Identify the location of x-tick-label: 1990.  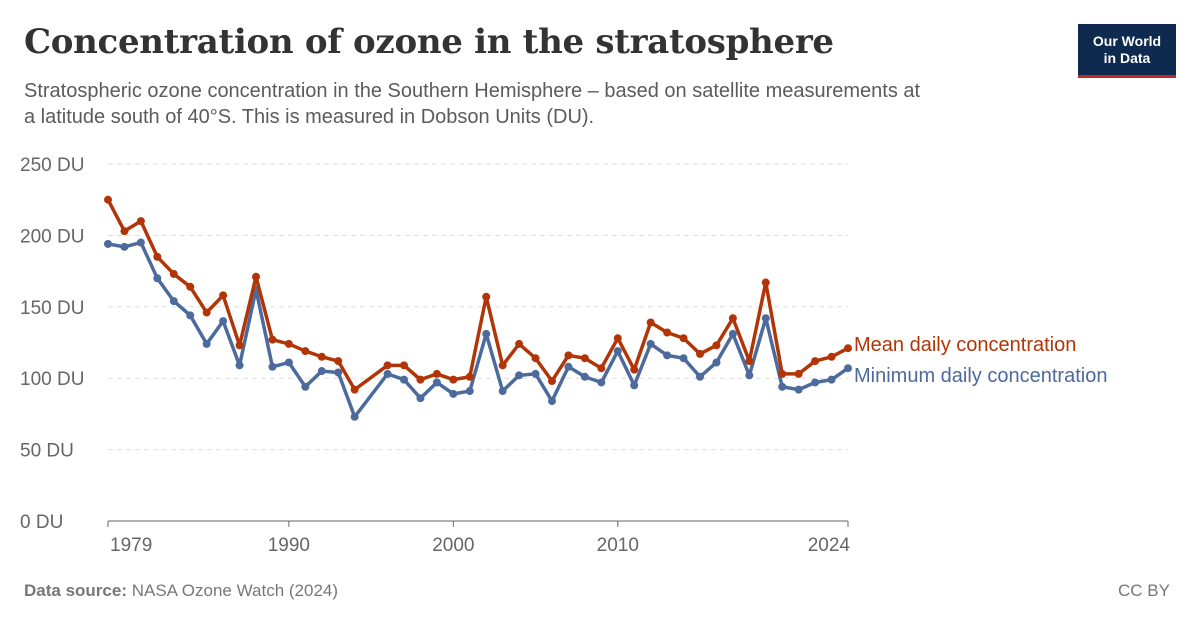
(289, 545).